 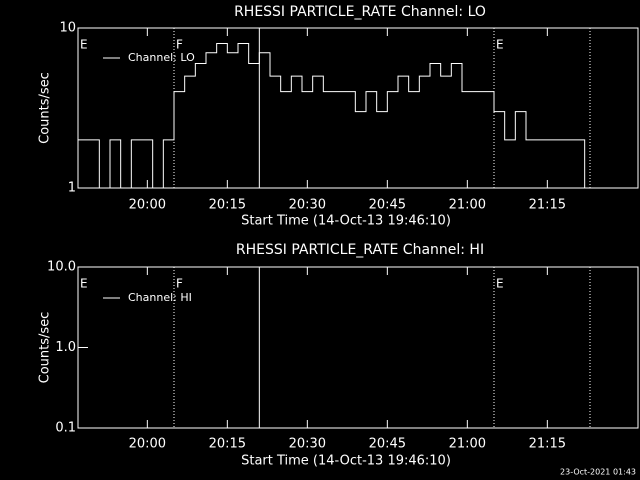 What do you see at coordinates (161, 57) in the screenshot?
I see `legend-label: Channel: LO` at bounding box center [161, 57].